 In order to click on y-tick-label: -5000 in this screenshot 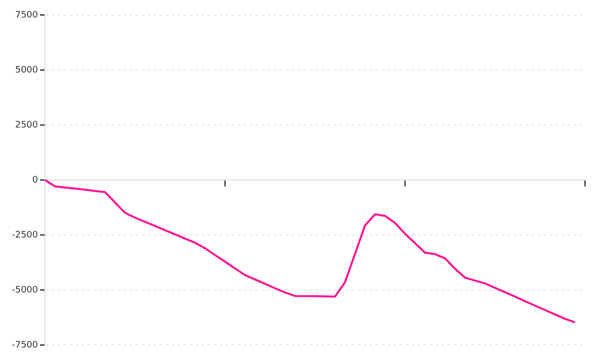, I will do `click(25, 290)`.